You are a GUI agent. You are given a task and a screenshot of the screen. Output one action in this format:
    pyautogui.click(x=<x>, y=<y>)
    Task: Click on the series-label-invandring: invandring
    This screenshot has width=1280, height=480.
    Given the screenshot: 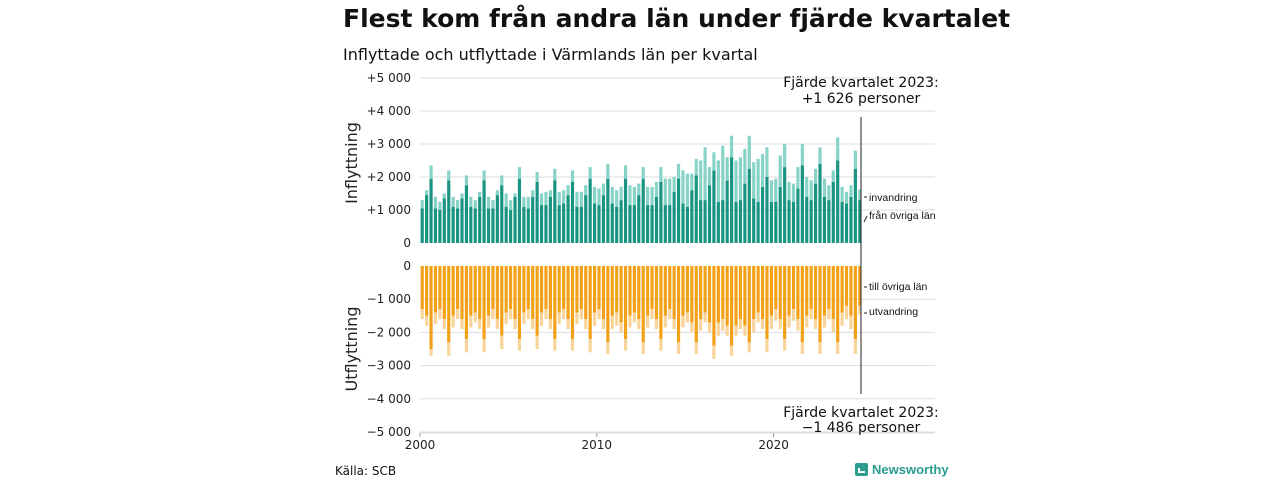 What is the action you would take?
    pyautogui.click(x=893, y=198)
    